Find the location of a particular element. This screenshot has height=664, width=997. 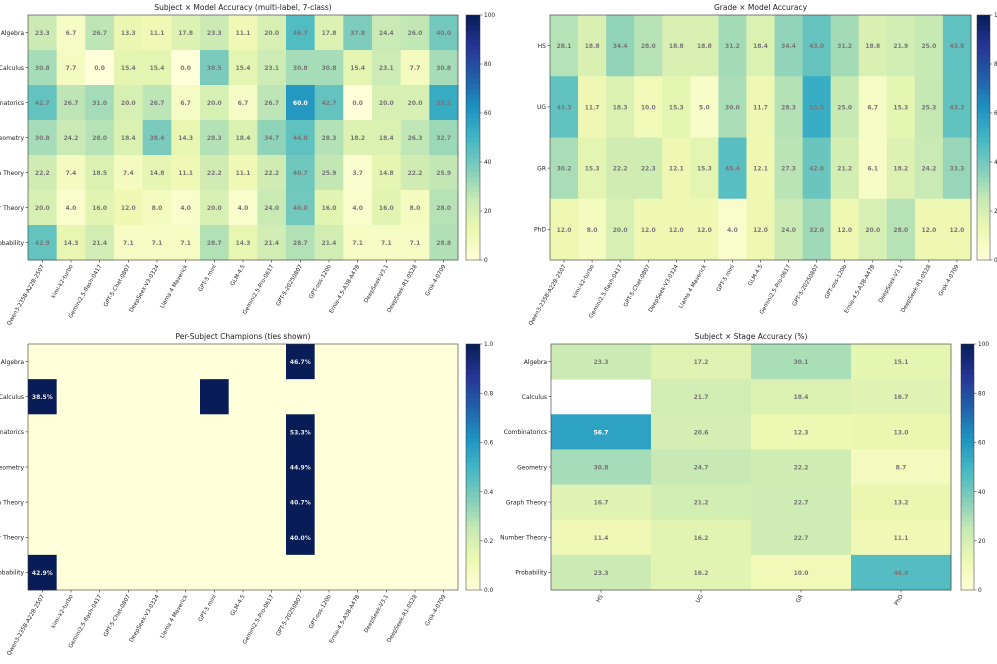

cell-value-label: 0.0 is located at coordinates (99, 68).